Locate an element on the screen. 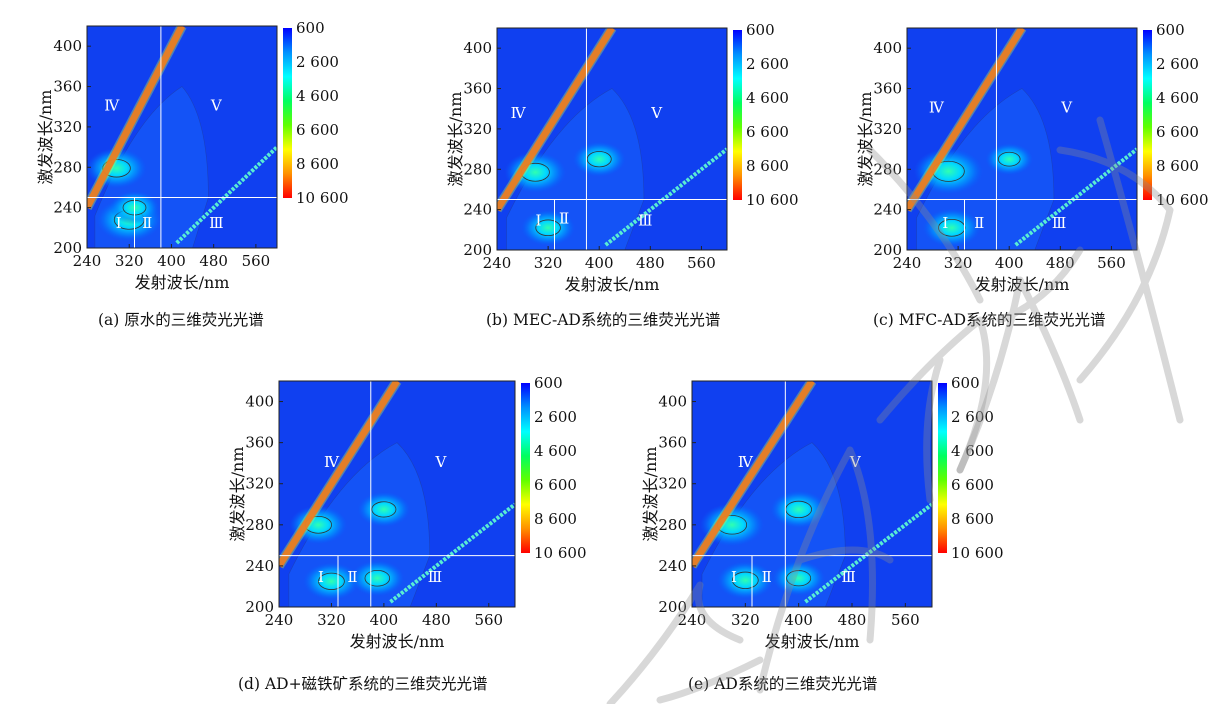  x-tick-label: 240 is located at coordinates (87, 261).